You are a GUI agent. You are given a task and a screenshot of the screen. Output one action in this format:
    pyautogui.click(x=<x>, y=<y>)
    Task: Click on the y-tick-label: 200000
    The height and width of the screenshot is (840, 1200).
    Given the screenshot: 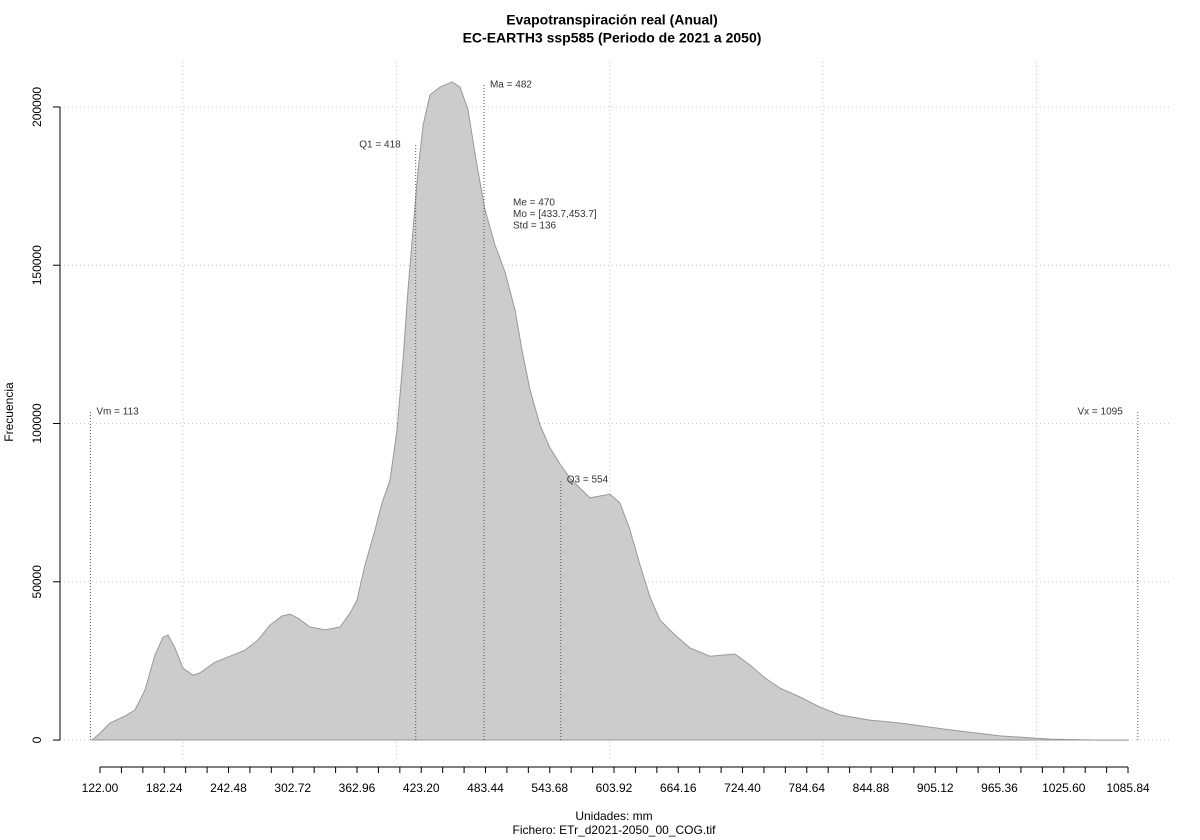 What is the action you would take?
    pyautogui.click(x=37, y=107)
    